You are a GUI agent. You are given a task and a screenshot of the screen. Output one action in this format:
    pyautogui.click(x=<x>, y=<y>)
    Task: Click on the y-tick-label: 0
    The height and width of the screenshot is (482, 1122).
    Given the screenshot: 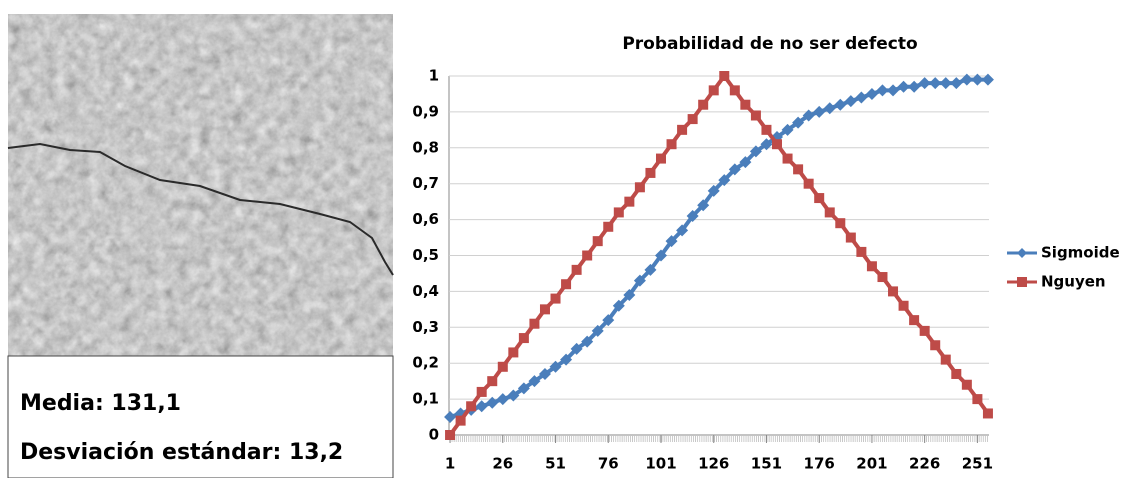 What is the action you would take?
    pyautogui.click(x=434, y=435)
    